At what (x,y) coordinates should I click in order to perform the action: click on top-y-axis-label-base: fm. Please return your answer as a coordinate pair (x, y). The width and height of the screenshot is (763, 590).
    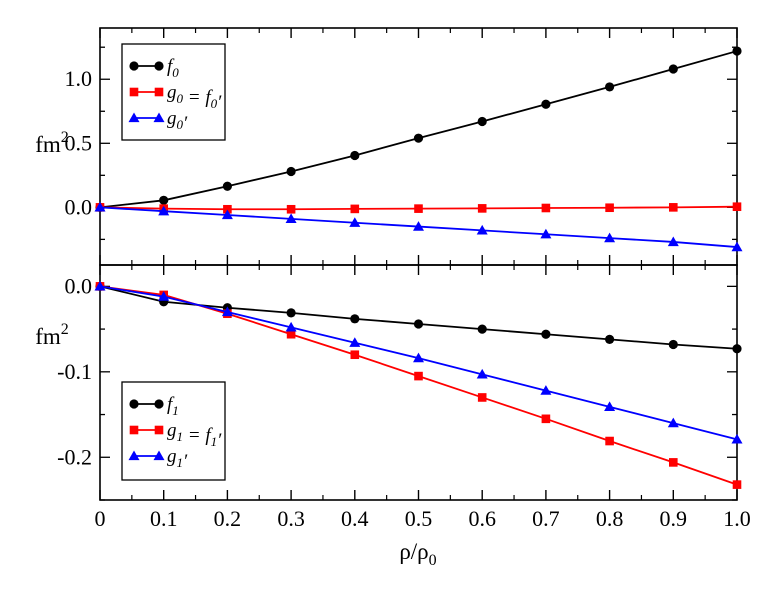
    Looking at the image, I should click on (48, 144).